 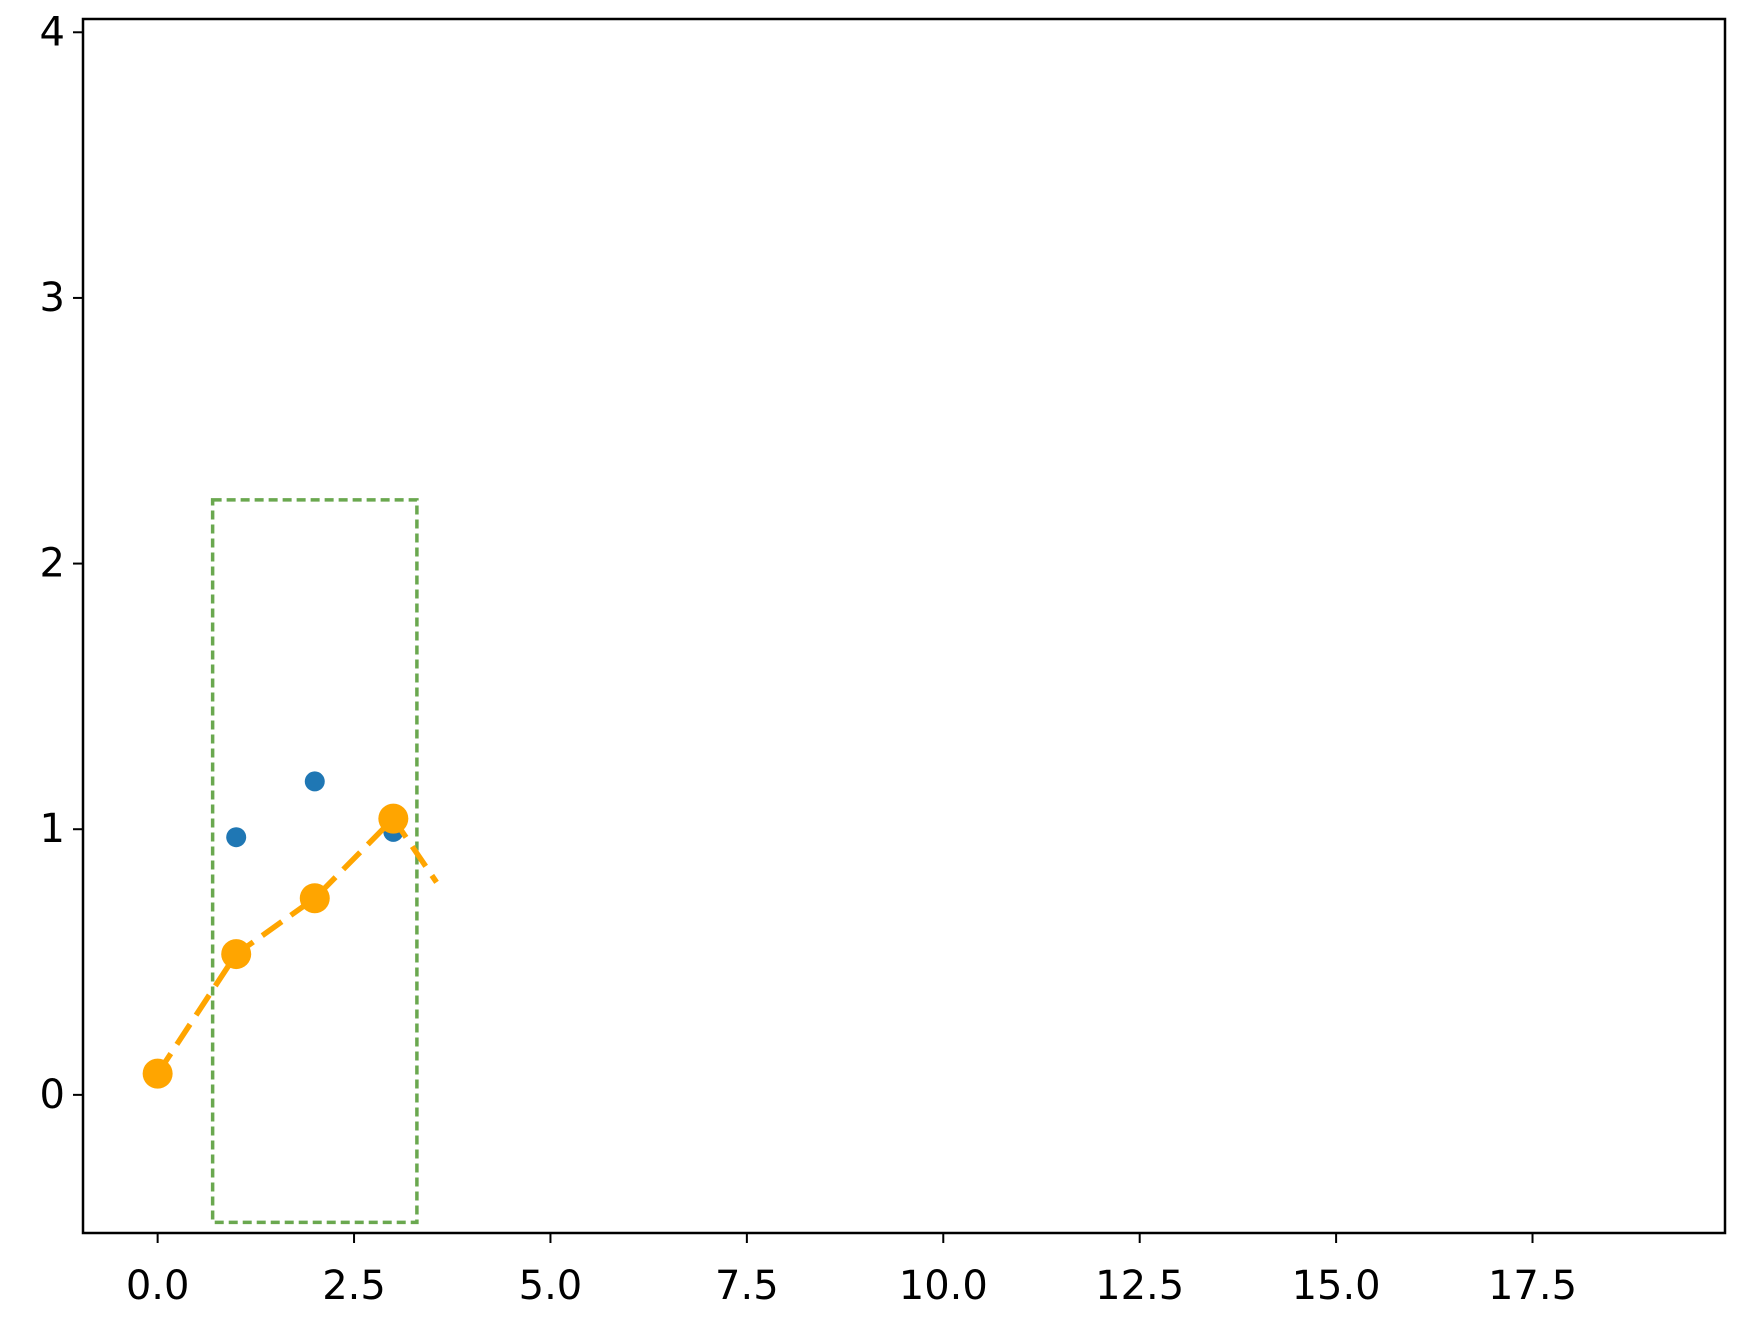 What do you see at coordinates (52, 829) in the screenshot?
I see `y-tick-label: 1` at bounding box center [52, 829].